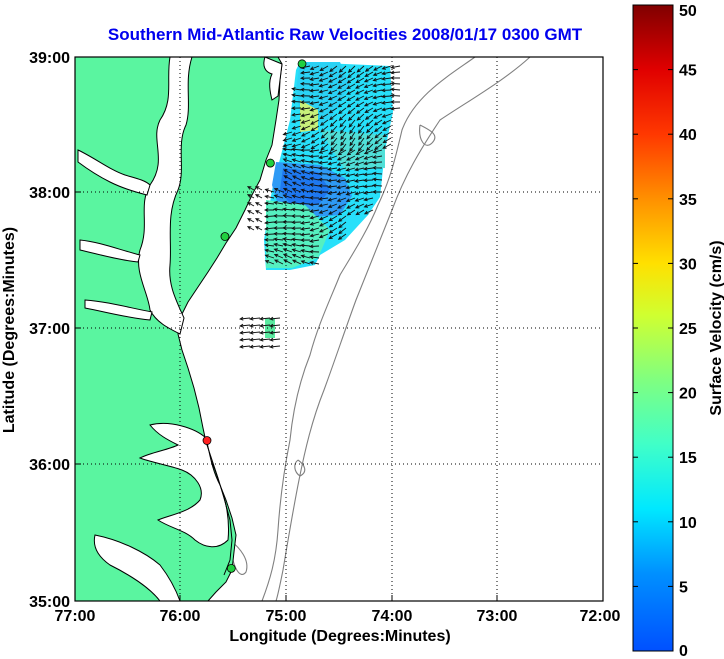  What do you see at coordinates (688, 329) in the screenshot?
I see `colorbar-tick-label: 25` at bounding box center [688, 329].